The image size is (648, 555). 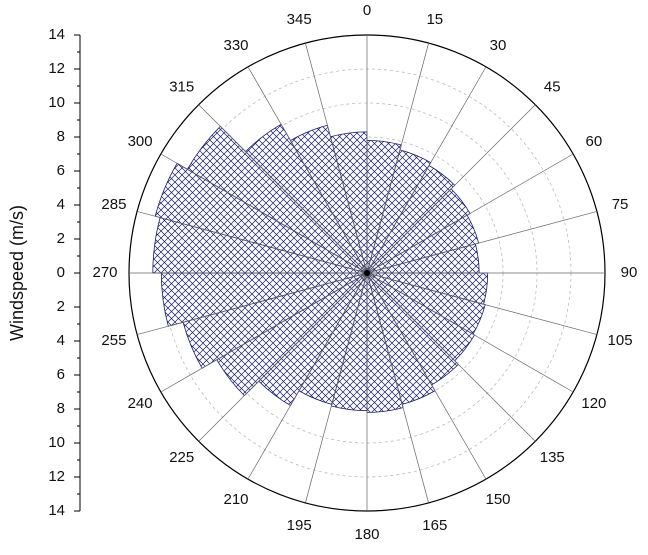 I want to click on angle-label: 15, so click(x=434, y=19).